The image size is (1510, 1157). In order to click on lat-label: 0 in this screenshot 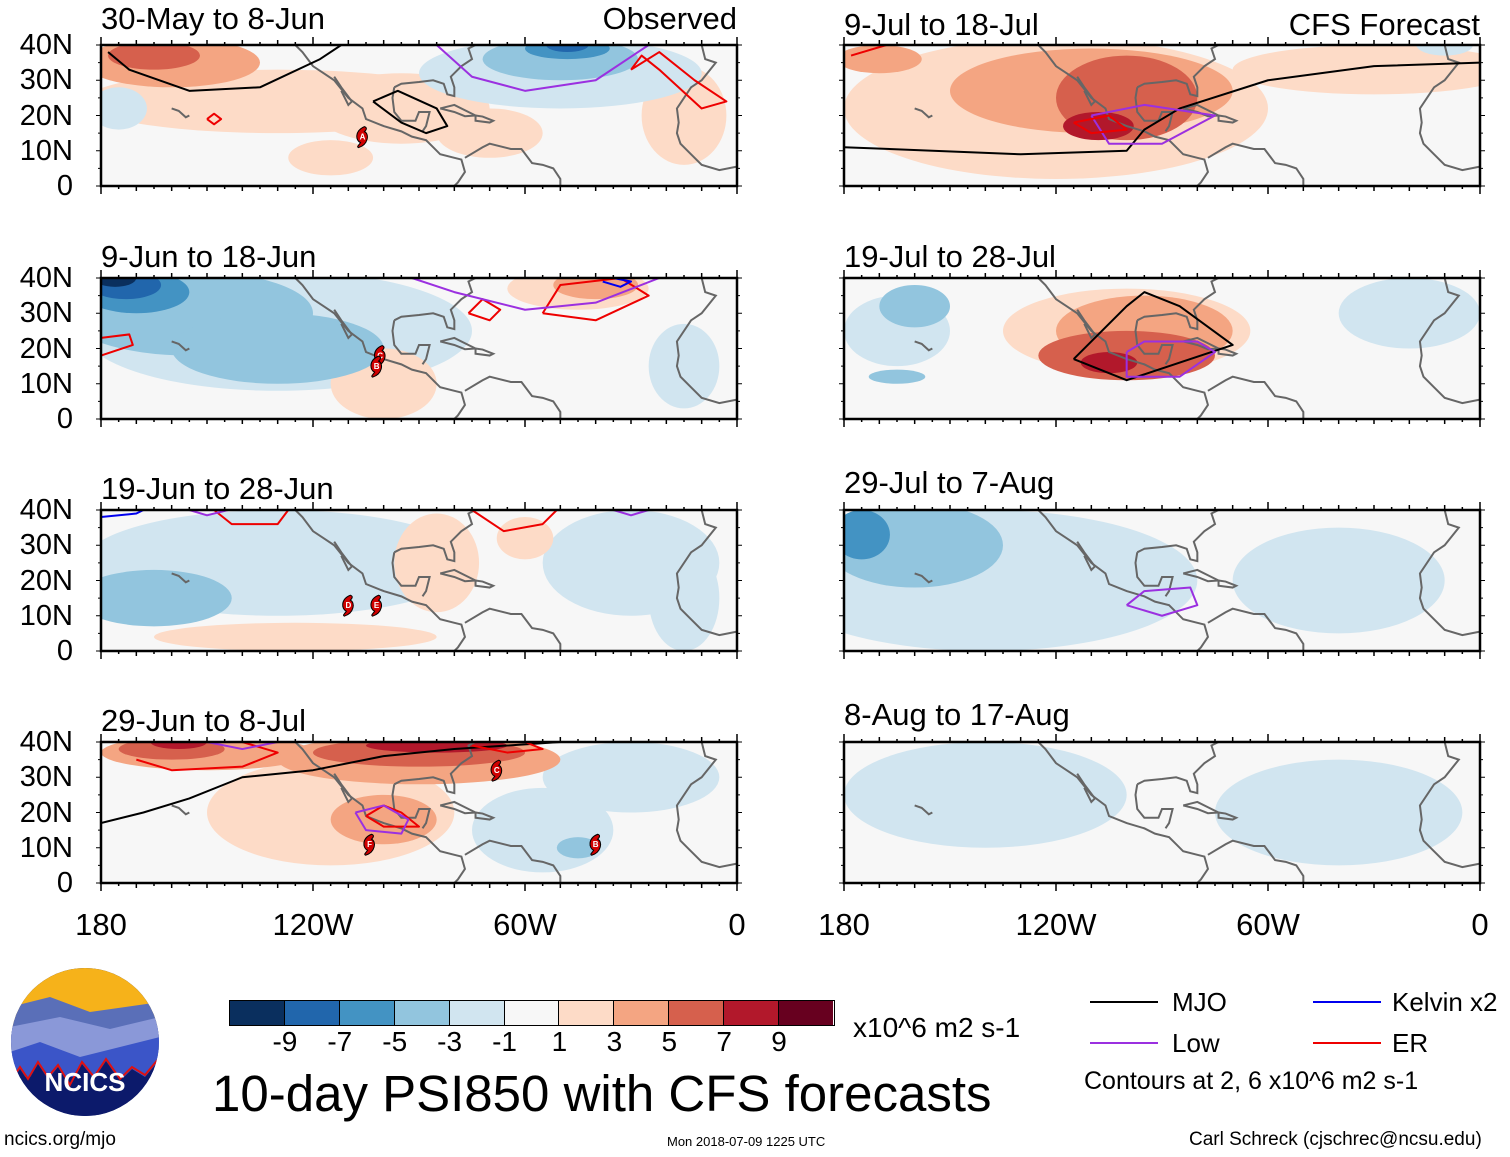, I will do `click(64, 651)`.